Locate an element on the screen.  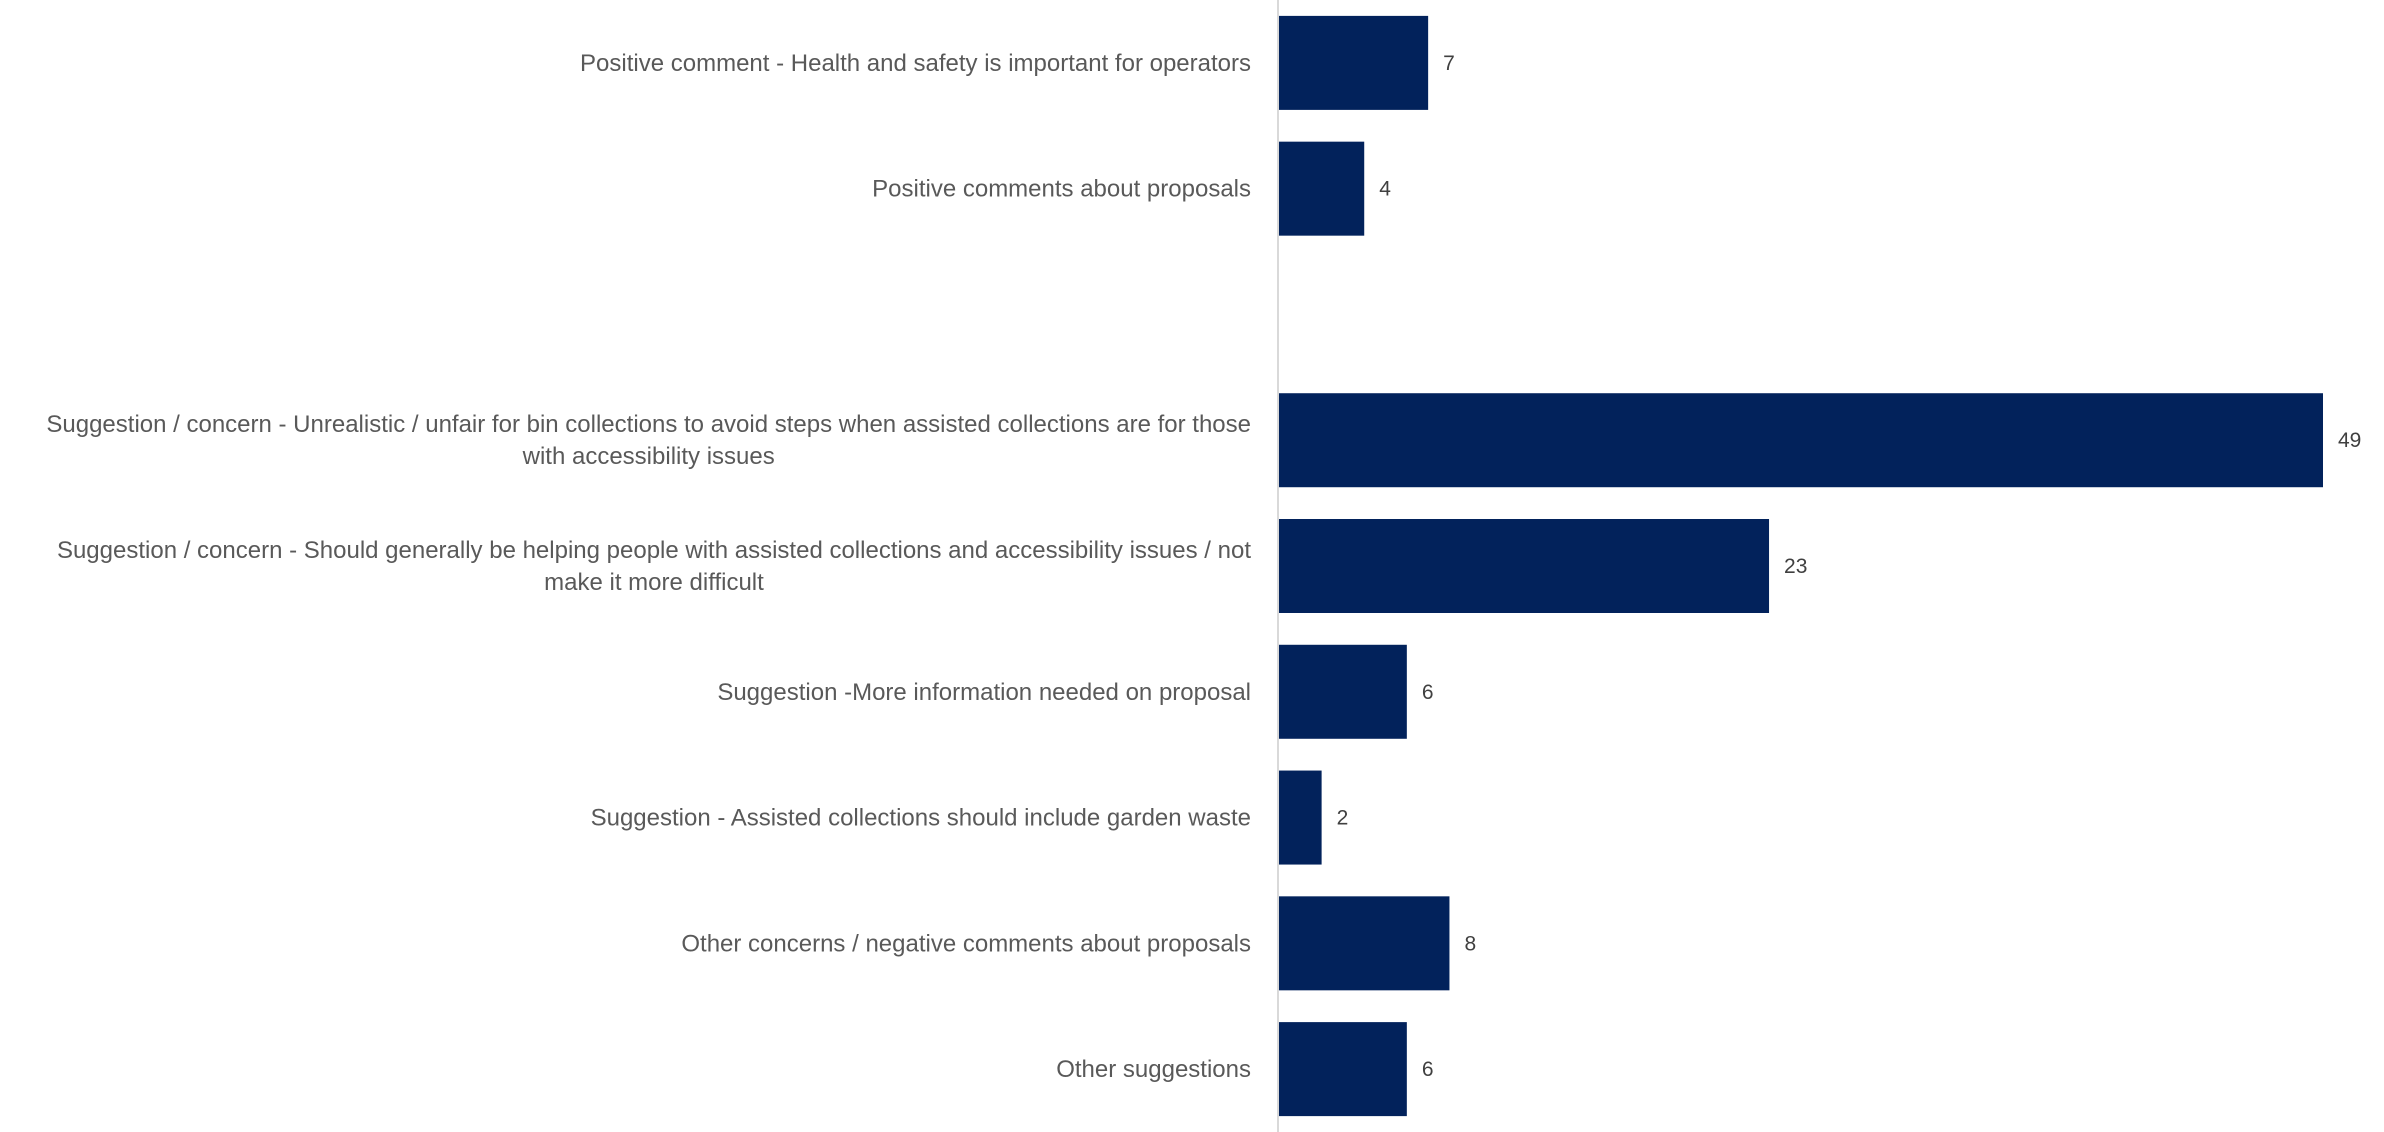
category-label-line: Other suggestions is located at coordinates (1153, 1069).